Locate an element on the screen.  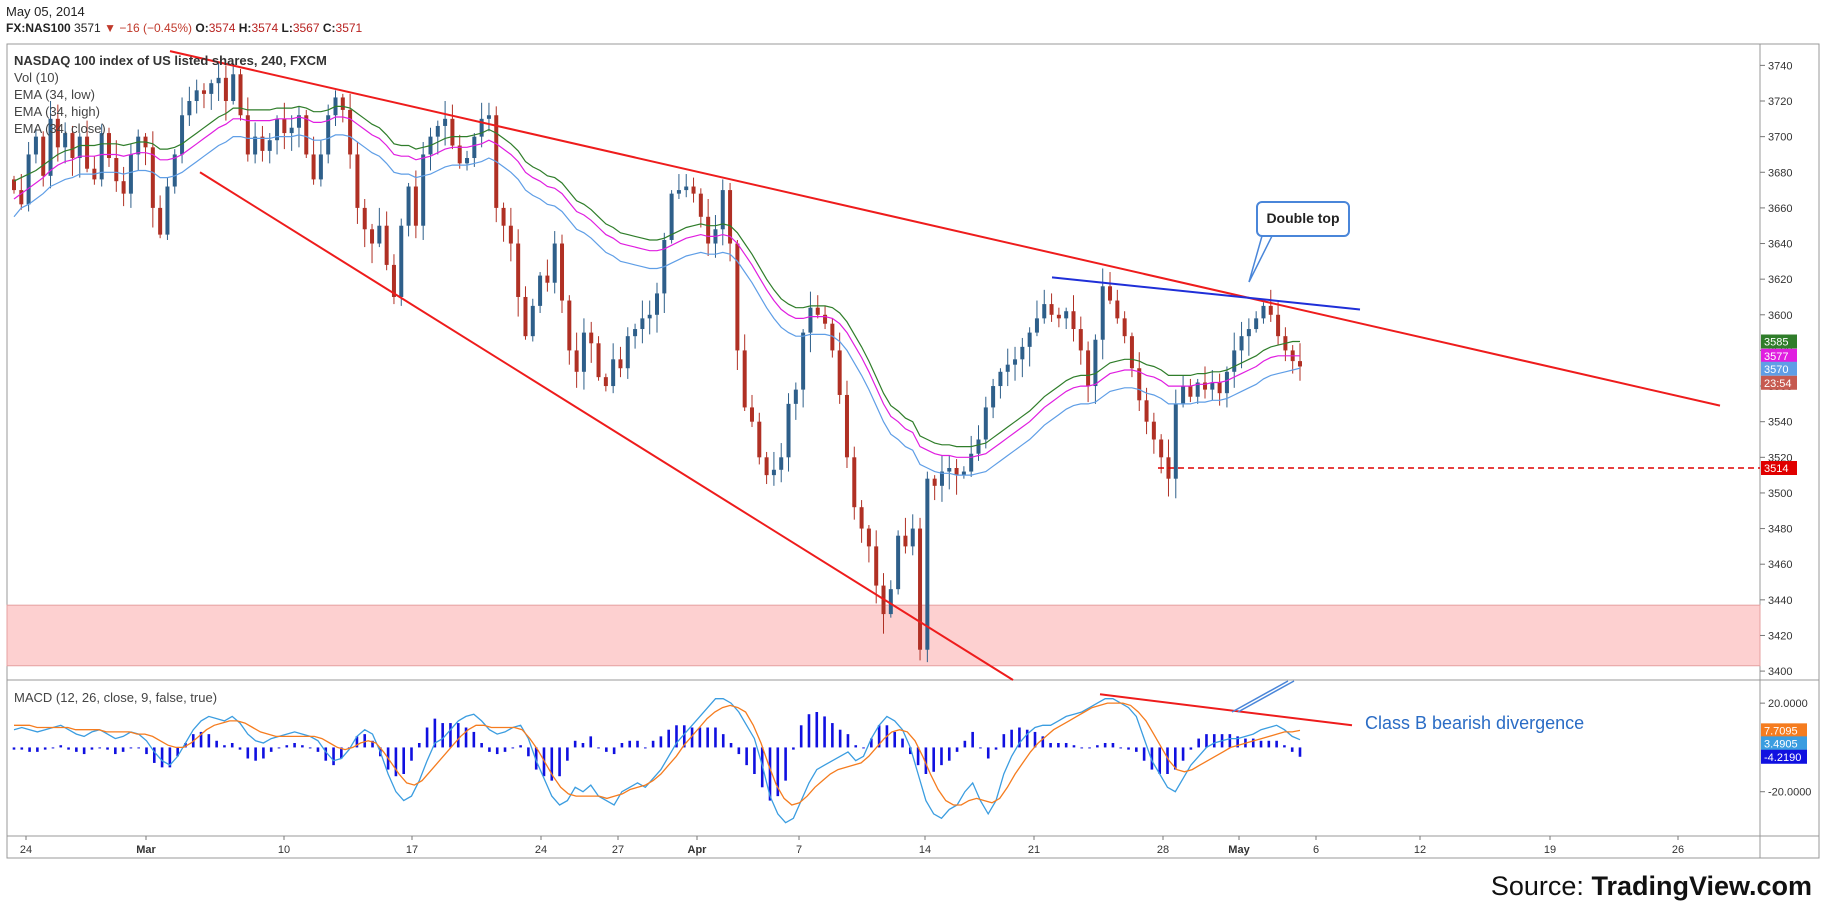
legend-ema-low: EMA (34, low) is located at coordinates (54, 94).